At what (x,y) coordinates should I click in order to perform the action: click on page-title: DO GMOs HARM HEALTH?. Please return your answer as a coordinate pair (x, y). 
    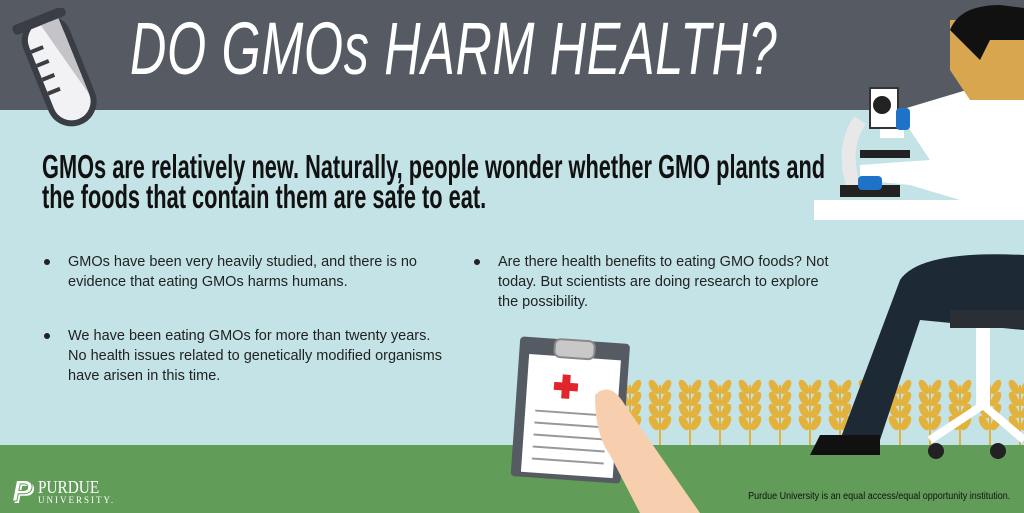
    Looking at the image, I should click on (454, 48).